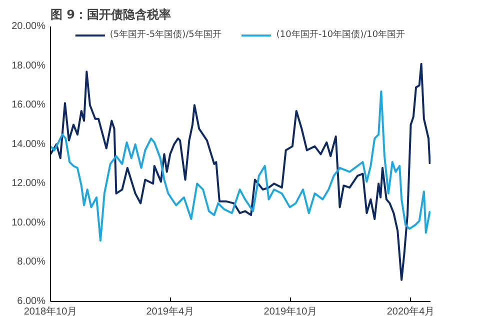 The image size is (496, 330). Describe the element at coordinates (29, 144) in the screenshot. I see `y-tick-label: 14.00%` at that location.